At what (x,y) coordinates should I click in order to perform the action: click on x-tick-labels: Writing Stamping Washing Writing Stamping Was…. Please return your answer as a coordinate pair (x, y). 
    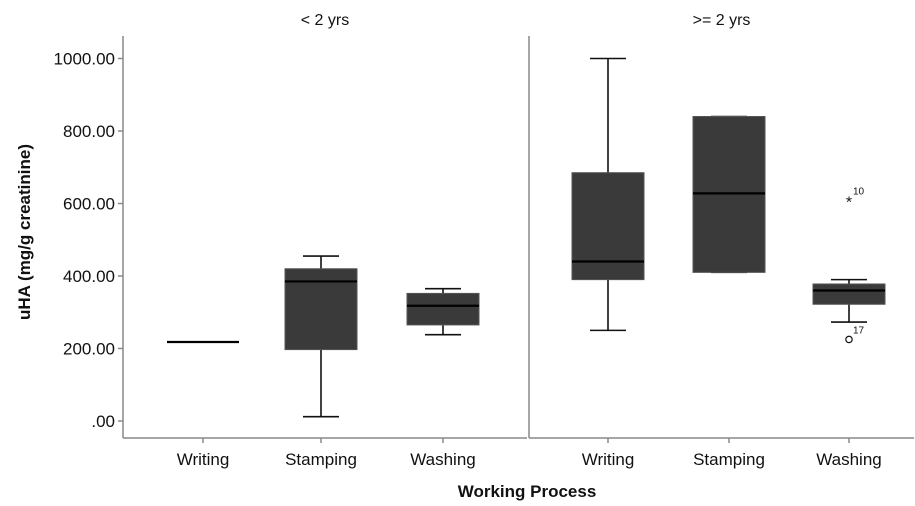
    Looking at the image, I should click on (529, 453).